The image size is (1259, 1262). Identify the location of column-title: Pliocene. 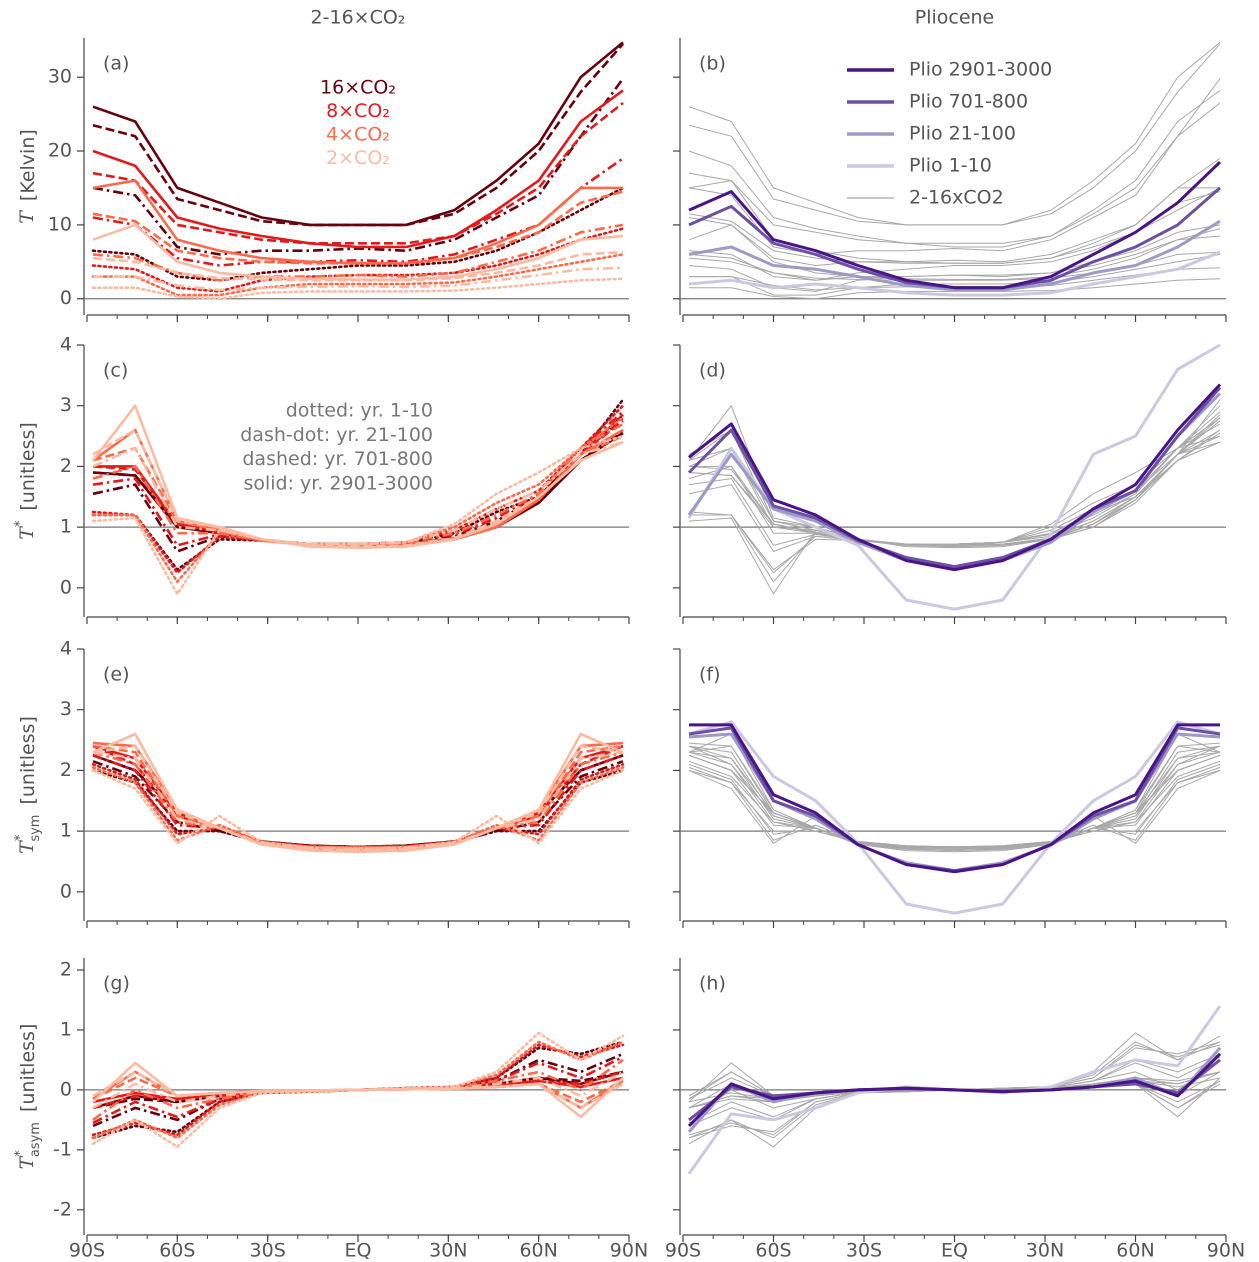
(955, 18).